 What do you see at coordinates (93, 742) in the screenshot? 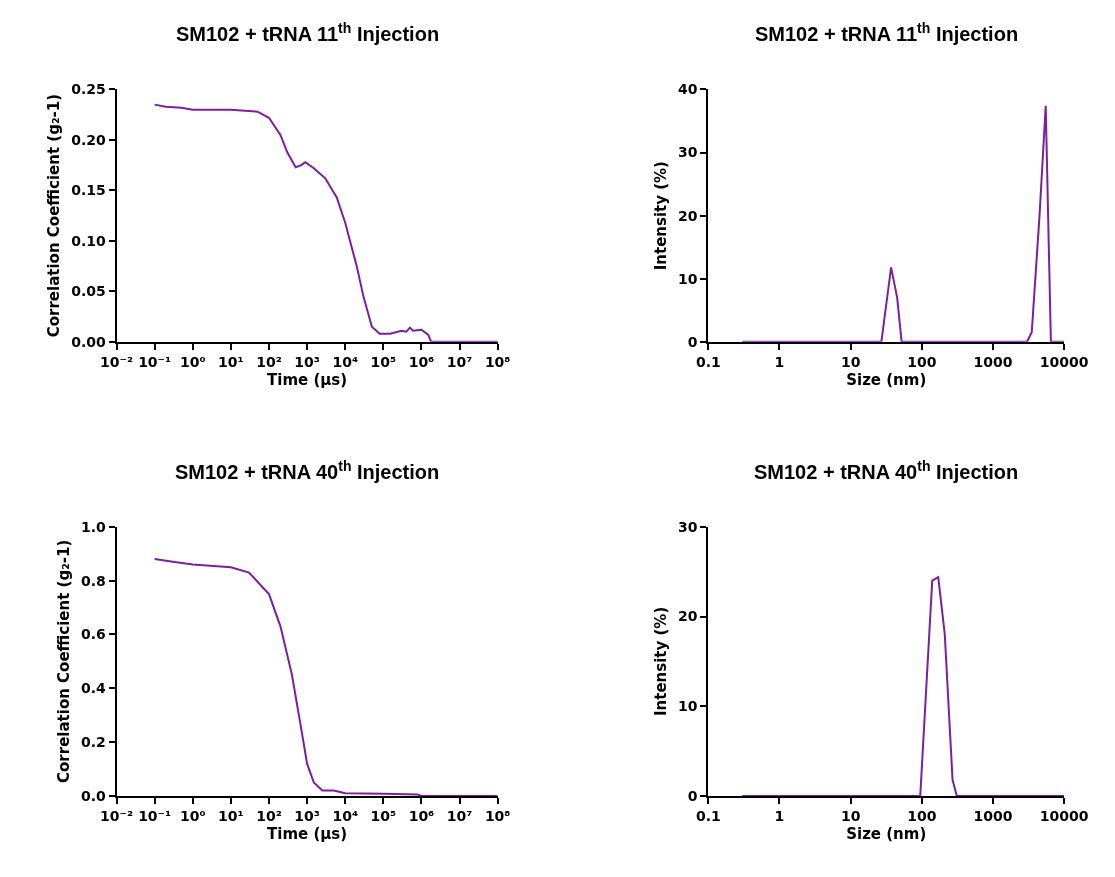
I see `y-tick-label: 0.2` at bounding box center [93, 742].